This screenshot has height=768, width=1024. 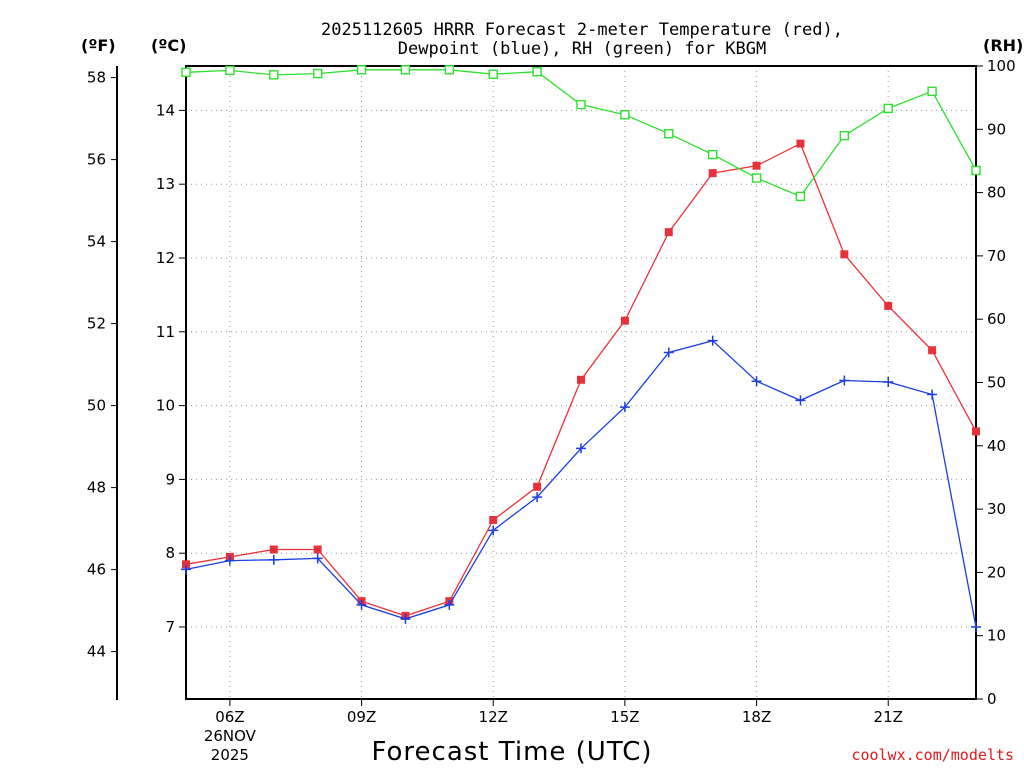 I want to click on rh-tick-label: 70, so click(x=996, y=256).